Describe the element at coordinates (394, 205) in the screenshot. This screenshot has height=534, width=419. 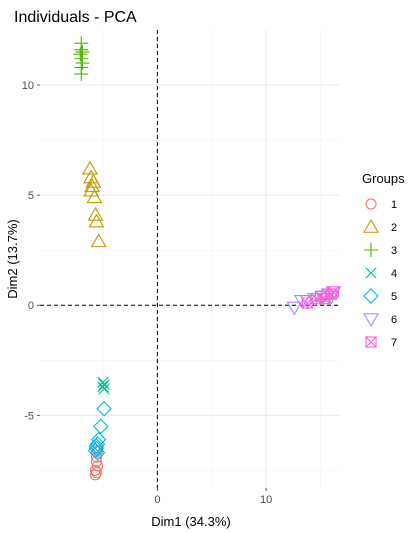
I see `legend-label-1: 1` at that location.